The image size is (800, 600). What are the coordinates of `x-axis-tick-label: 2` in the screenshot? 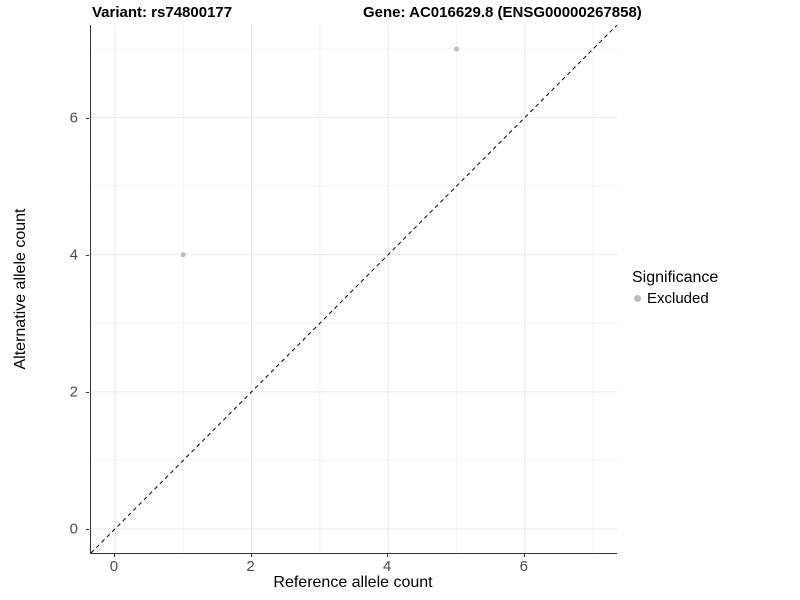 It's located at (250, 566).